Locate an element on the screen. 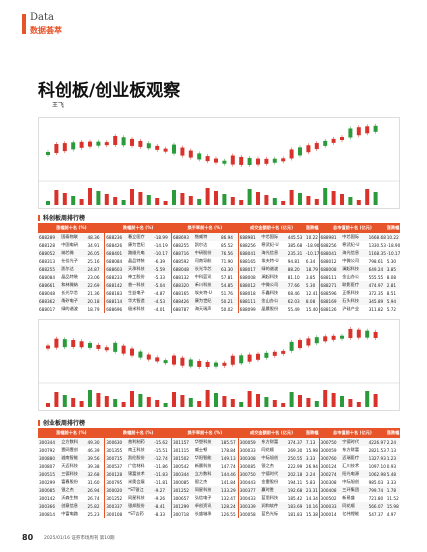  cell: 688012 is located at coordinates (330, 261).